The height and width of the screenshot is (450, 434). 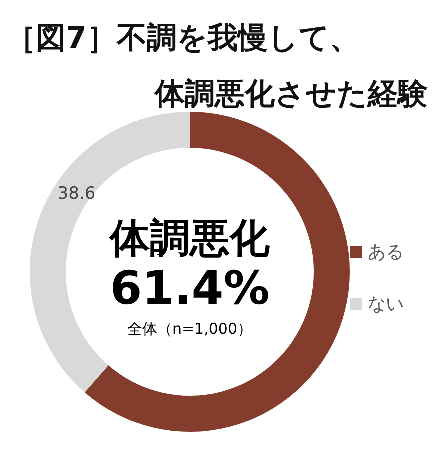 What do you see at coordinates (386, 304) in the screenshot?
I see `legend-label: ない` at bounding box center [386, 304].